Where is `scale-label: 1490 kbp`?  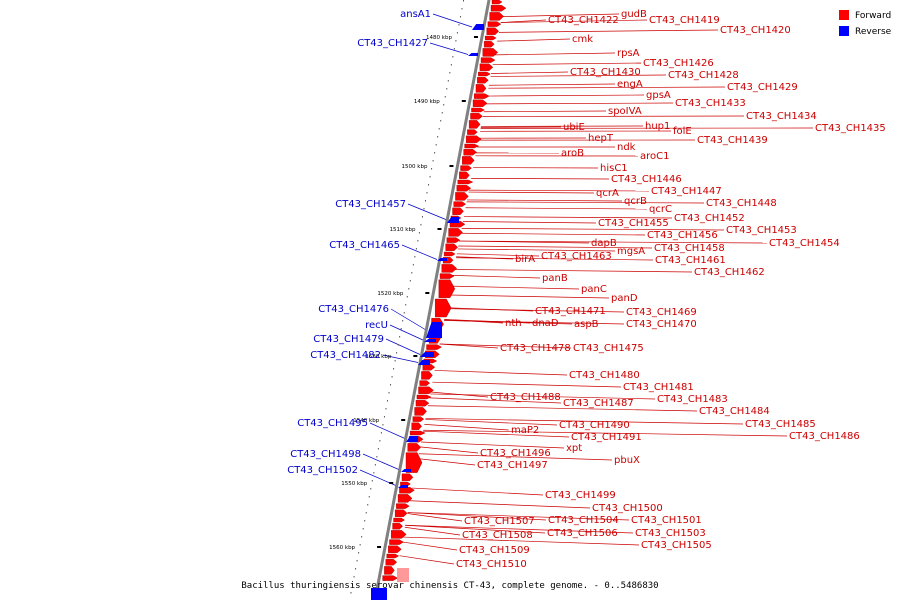
scale-label: 1490 kbp is located at coordinates (427, 102).